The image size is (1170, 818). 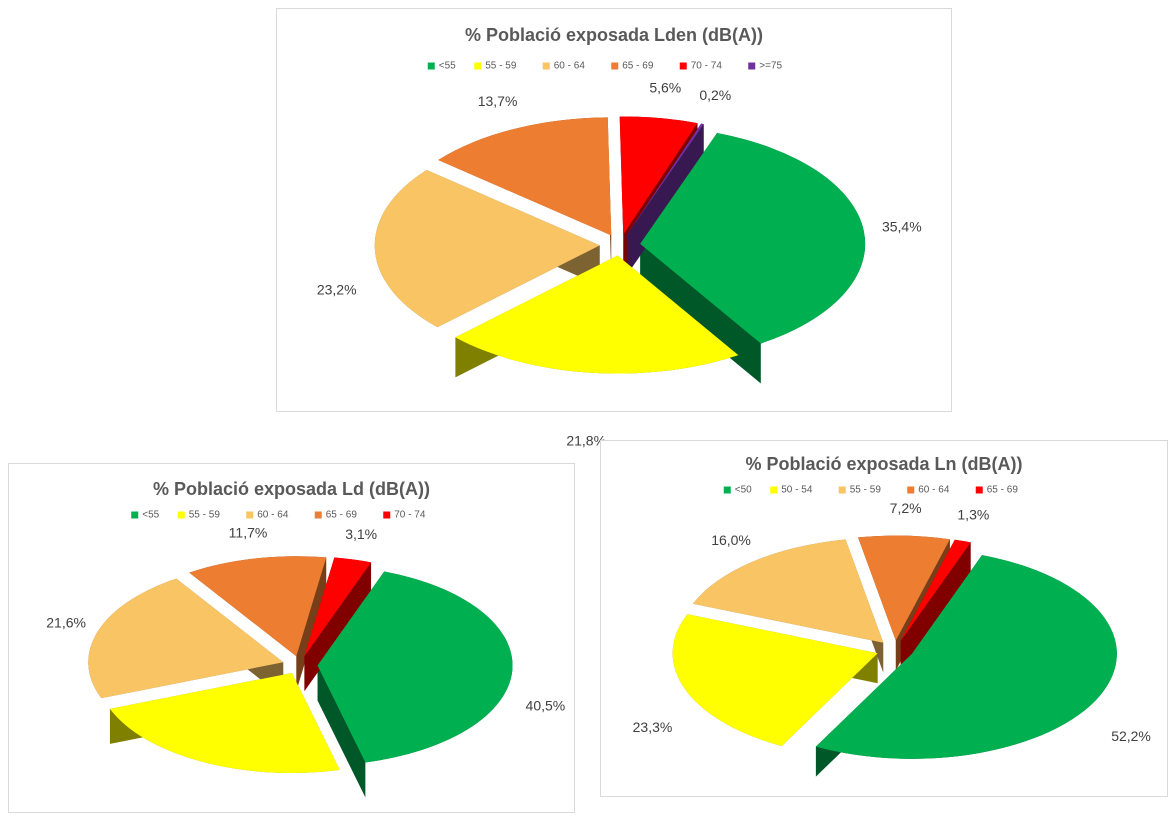 I want to click on data-label: 3,1%, so click(x=361, y=534).